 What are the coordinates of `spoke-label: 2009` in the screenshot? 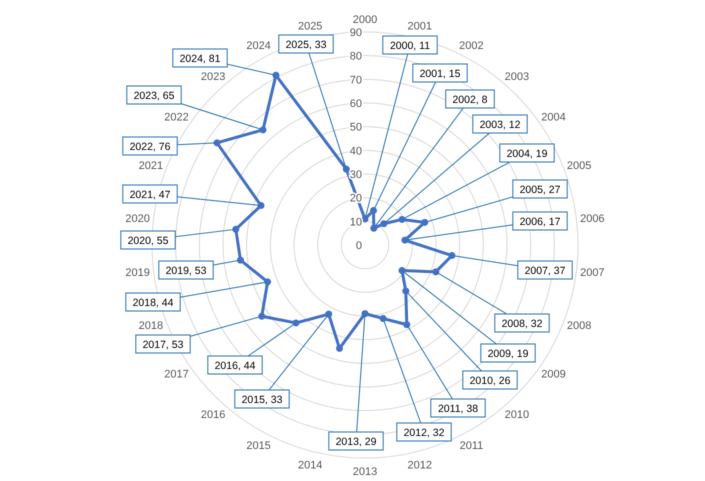 It's located at (553, 374).